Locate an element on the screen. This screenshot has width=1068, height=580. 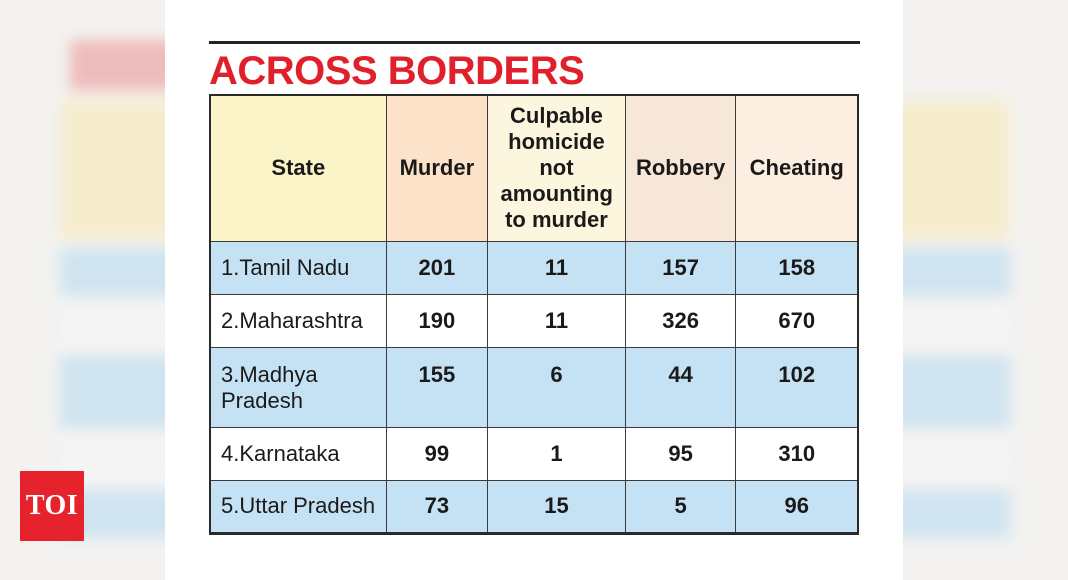
cheating-cell: 102 is located at coordinates (797, 387).